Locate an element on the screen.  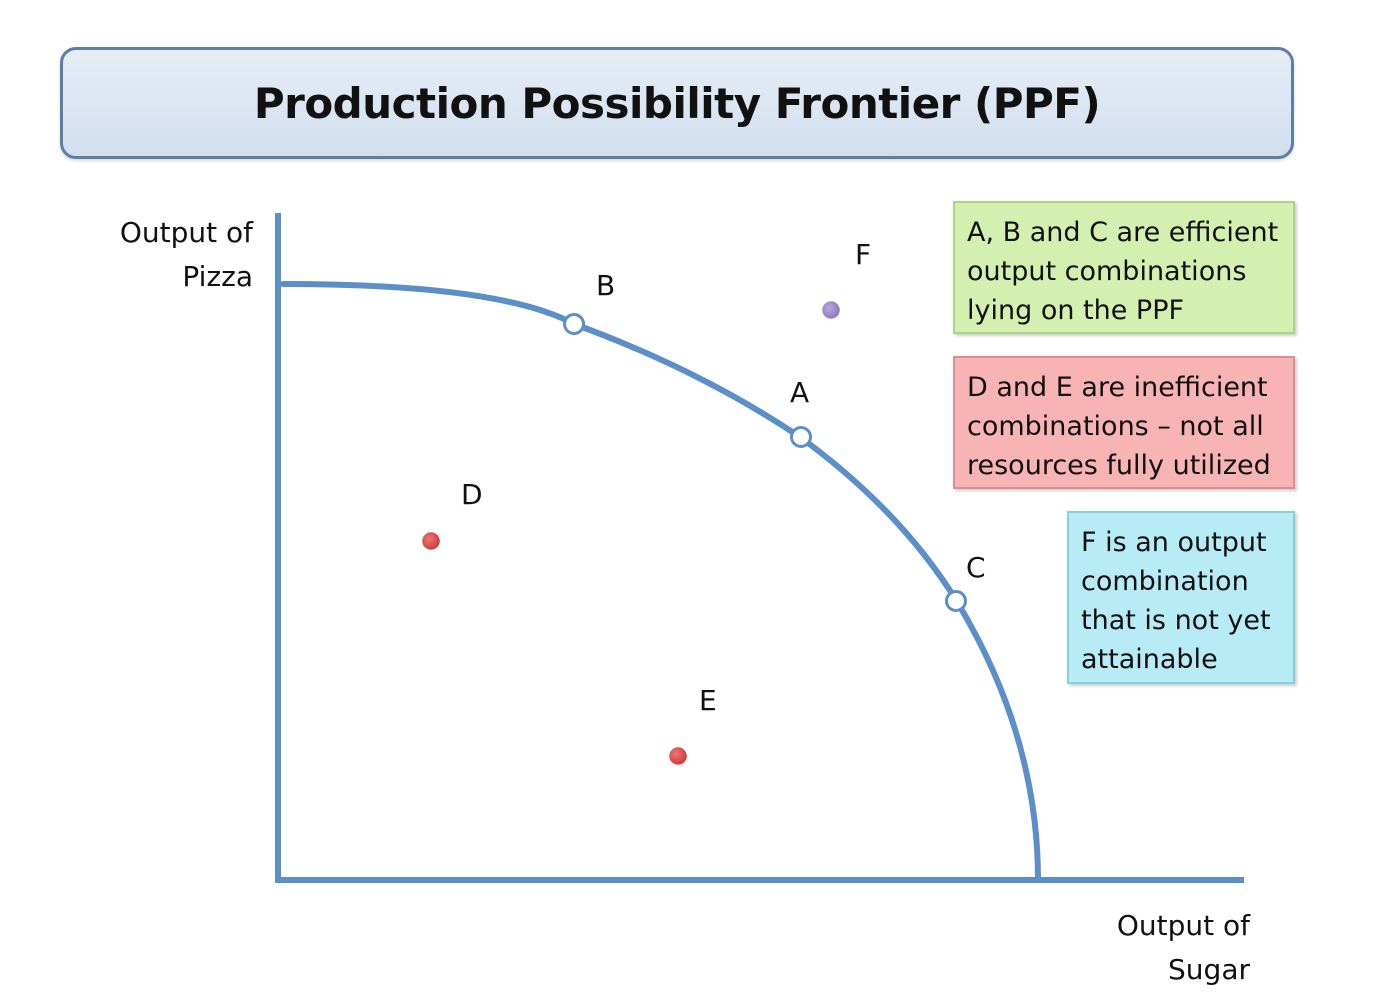
note-unattainable-line-2: combination is located at coordinates (1165, 581).